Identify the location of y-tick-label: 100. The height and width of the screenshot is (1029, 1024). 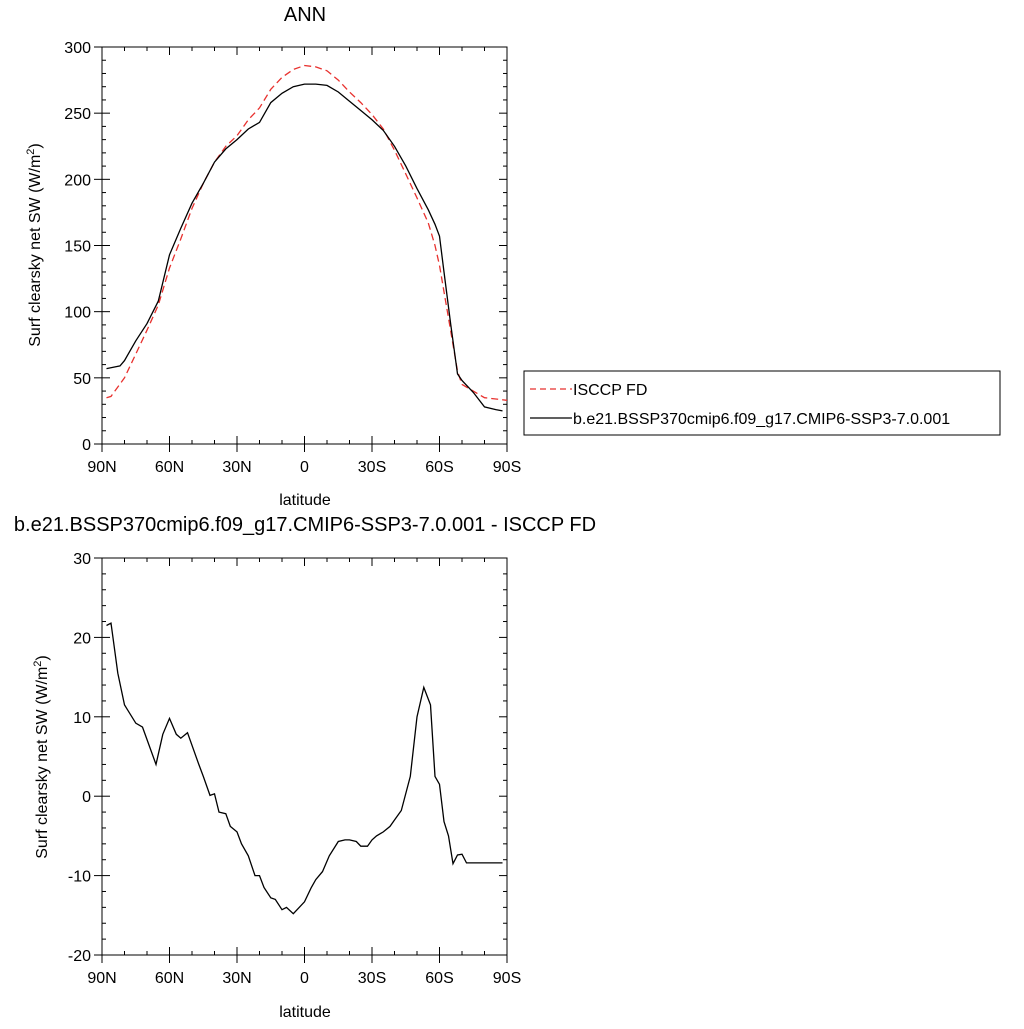
(77, 313).